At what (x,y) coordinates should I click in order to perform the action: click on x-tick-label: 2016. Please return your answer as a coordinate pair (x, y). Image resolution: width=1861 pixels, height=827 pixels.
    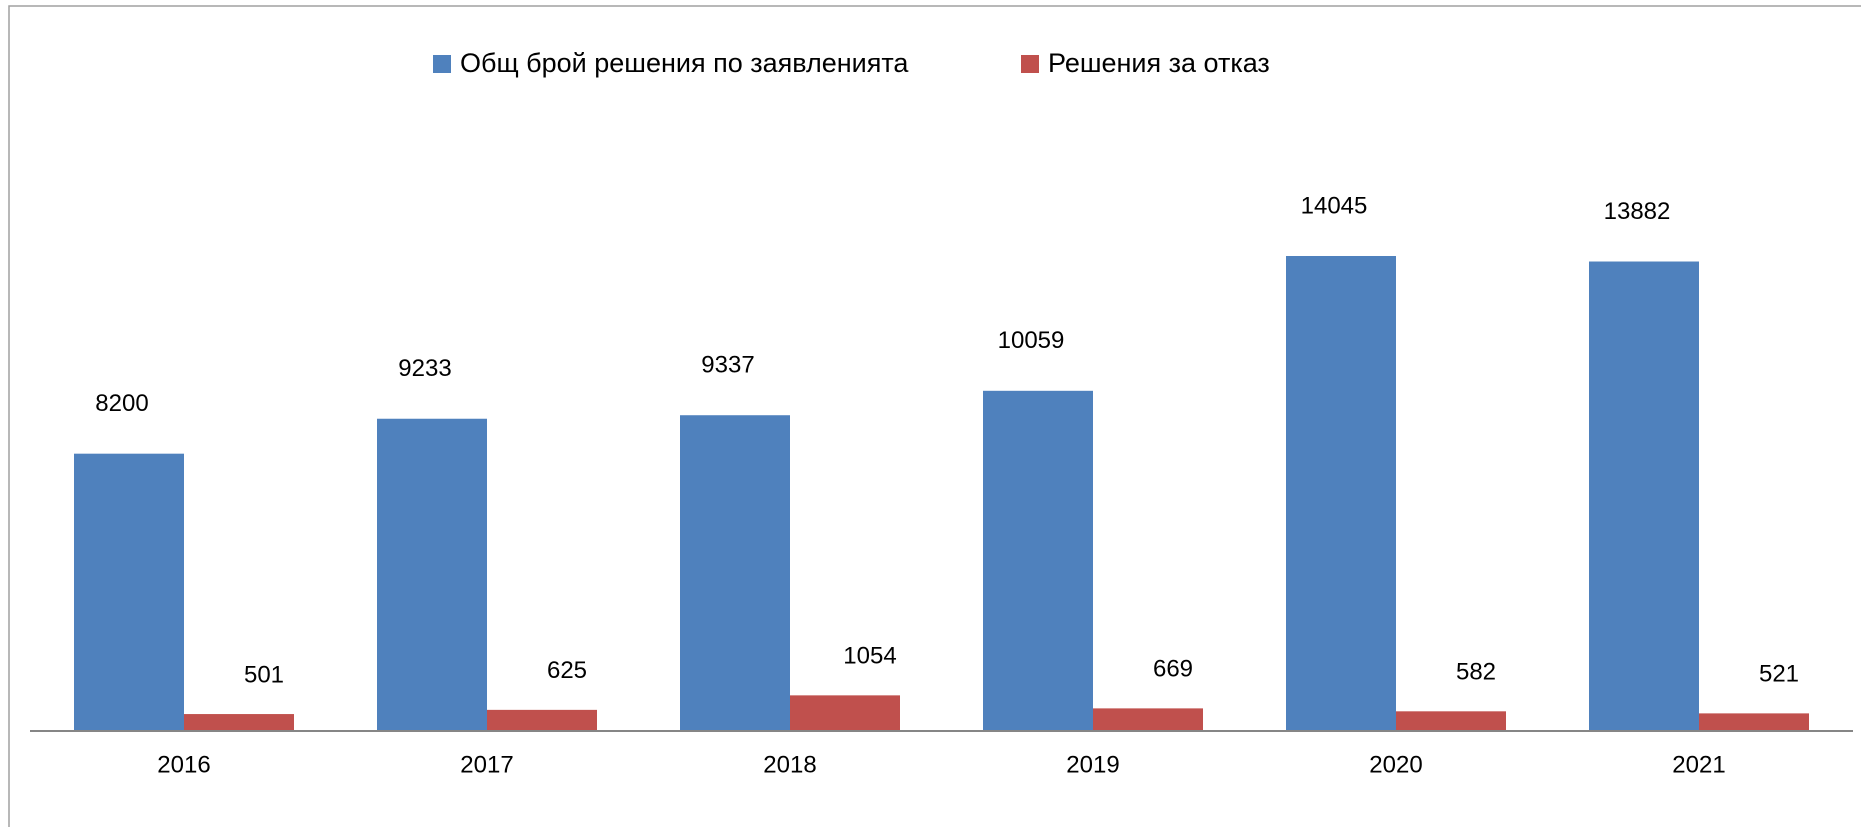
    Looking at the image, I should click on (183, 764).